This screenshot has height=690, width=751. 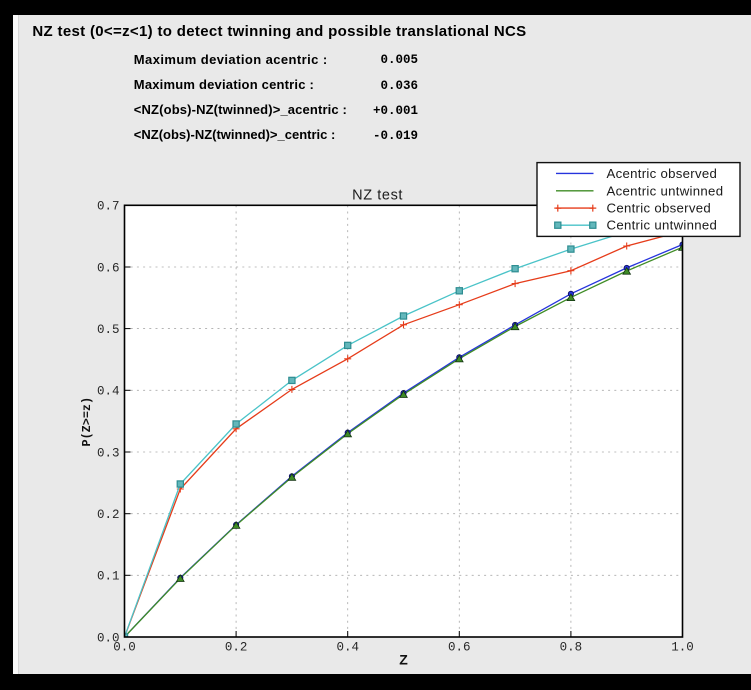 I want to click on svg-text: Centric untwinned, so click(x=662, y=225).